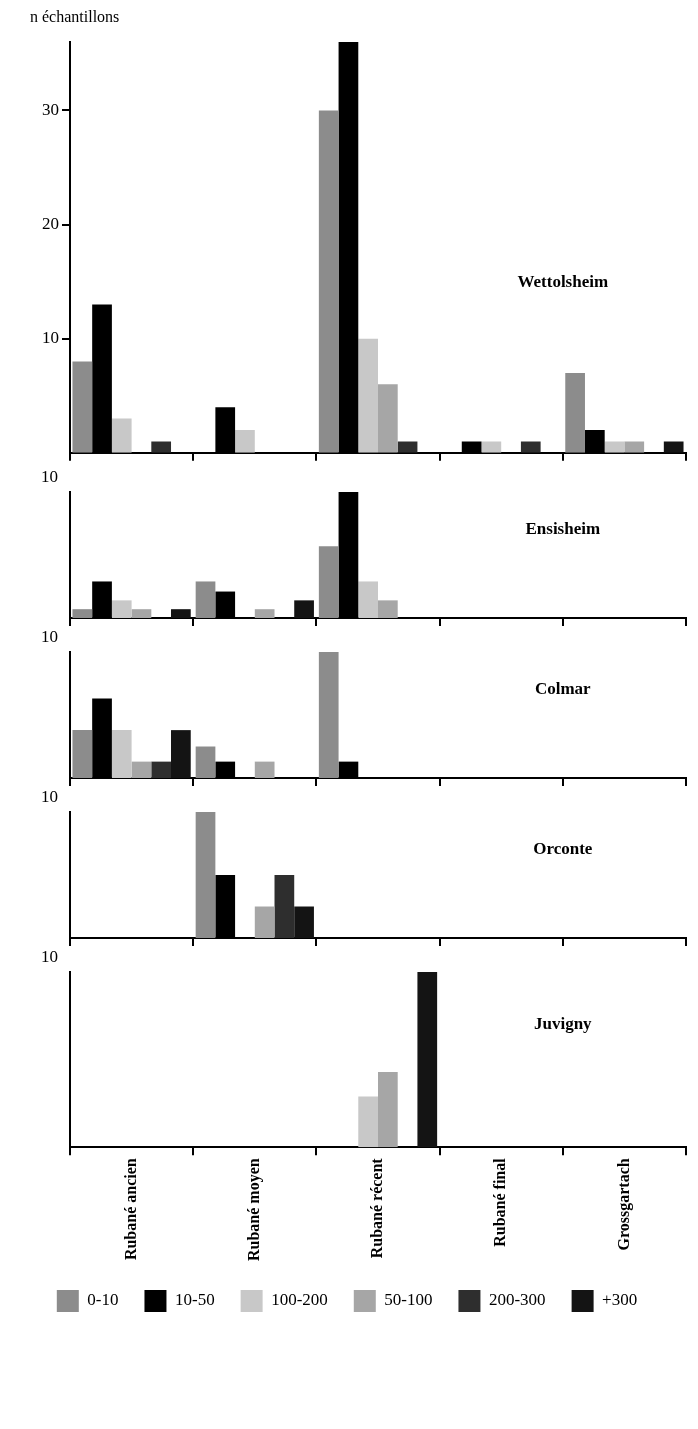  What do you see at coordinates (50, 338) in the screenshot?
I see `y-tick-label: 10` at bounding box center [50, 338].